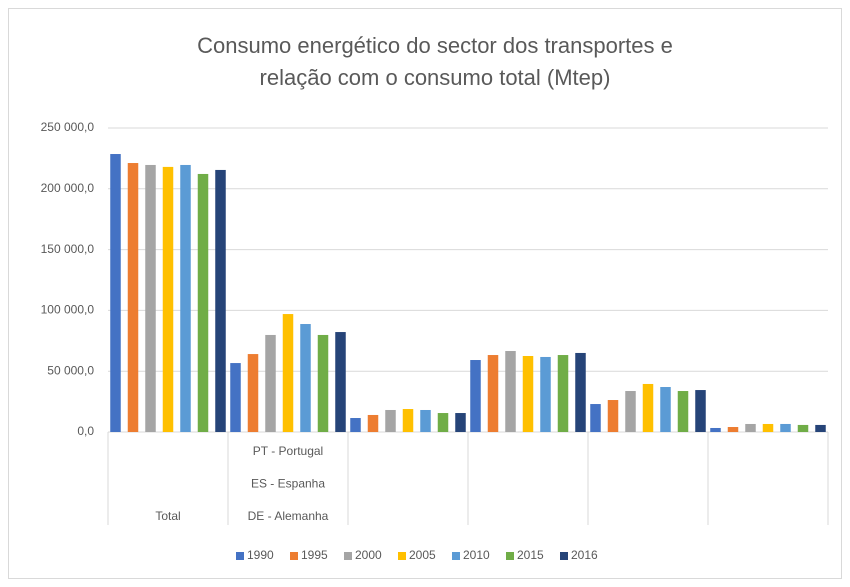  Describe the element at coordinates (167, 516) in the screenshot. I see `x-tick-label: Total` at that location.